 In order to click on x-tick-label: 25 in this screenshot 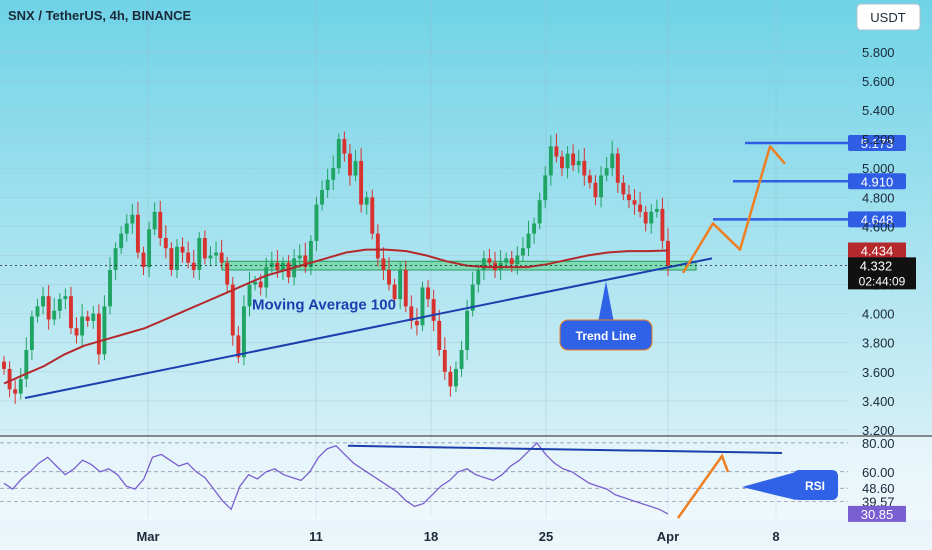, I will do `click(546, 536)`.